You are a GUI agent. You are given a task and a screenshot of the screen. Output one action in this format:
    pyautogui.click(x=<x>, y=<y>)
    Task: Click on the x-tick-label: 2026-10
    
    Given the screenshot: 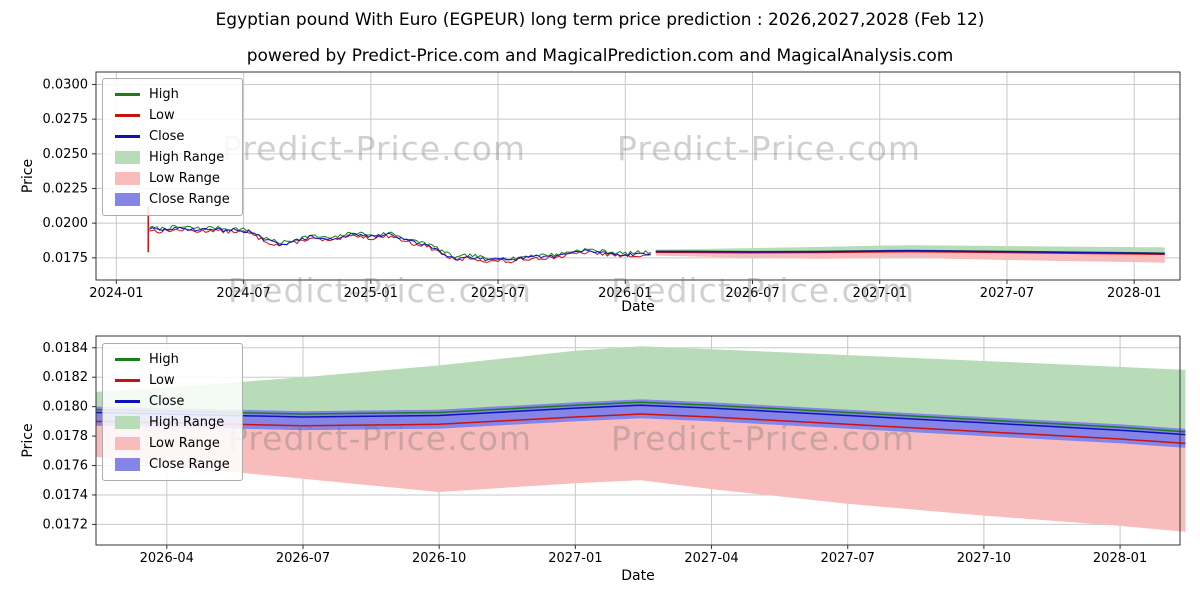 What is the action you would take?
    pyautogui.click(x=439, y=558)
    